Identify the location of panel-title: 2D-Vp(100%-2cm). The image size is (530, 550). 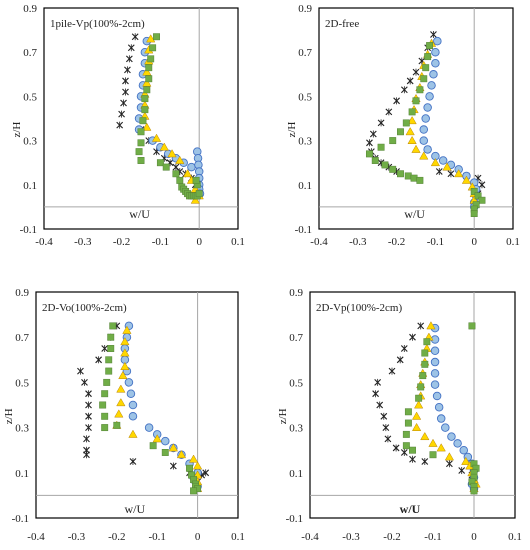
(359, 308).